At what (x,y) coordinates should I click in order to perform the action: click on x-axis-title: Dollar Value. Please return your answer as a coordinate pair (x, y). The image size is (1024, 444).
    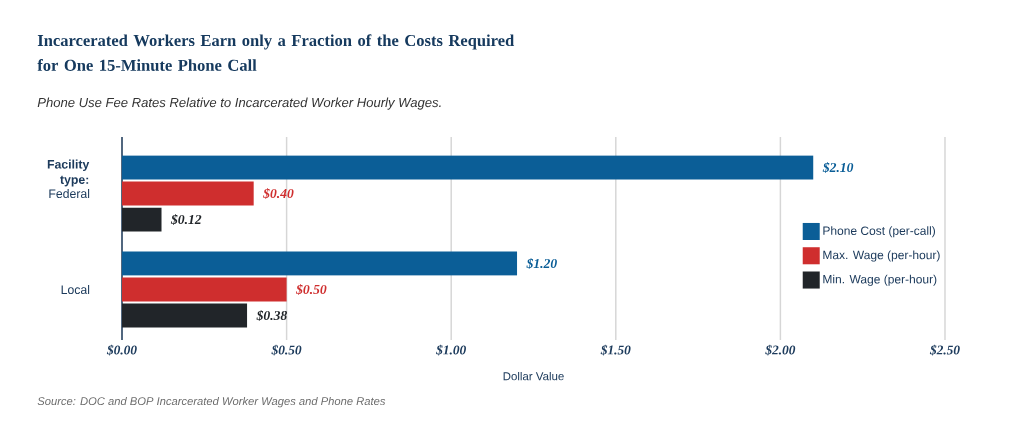
    Looking at the image, I should click on (533, 376).